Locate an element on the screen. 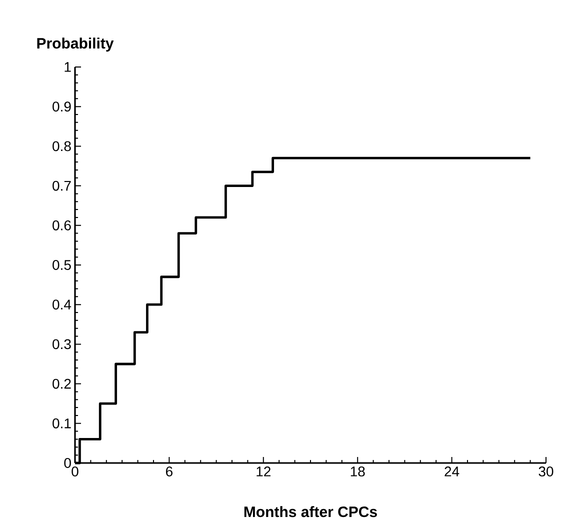 The width and height of the screenshot is (567, 532). y-axis-title: Probability is located at coordinates (75, 45).